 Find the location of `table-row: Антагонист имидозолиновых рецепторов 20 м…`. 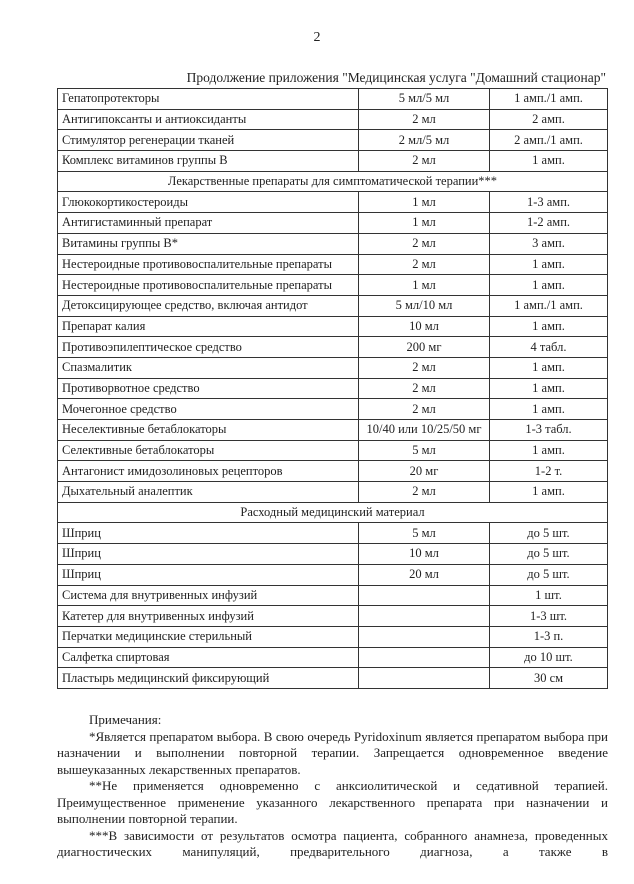

table-row: Антагонист имидозолиновых рецепторов 20 м… is located at coordinates (332, 471).